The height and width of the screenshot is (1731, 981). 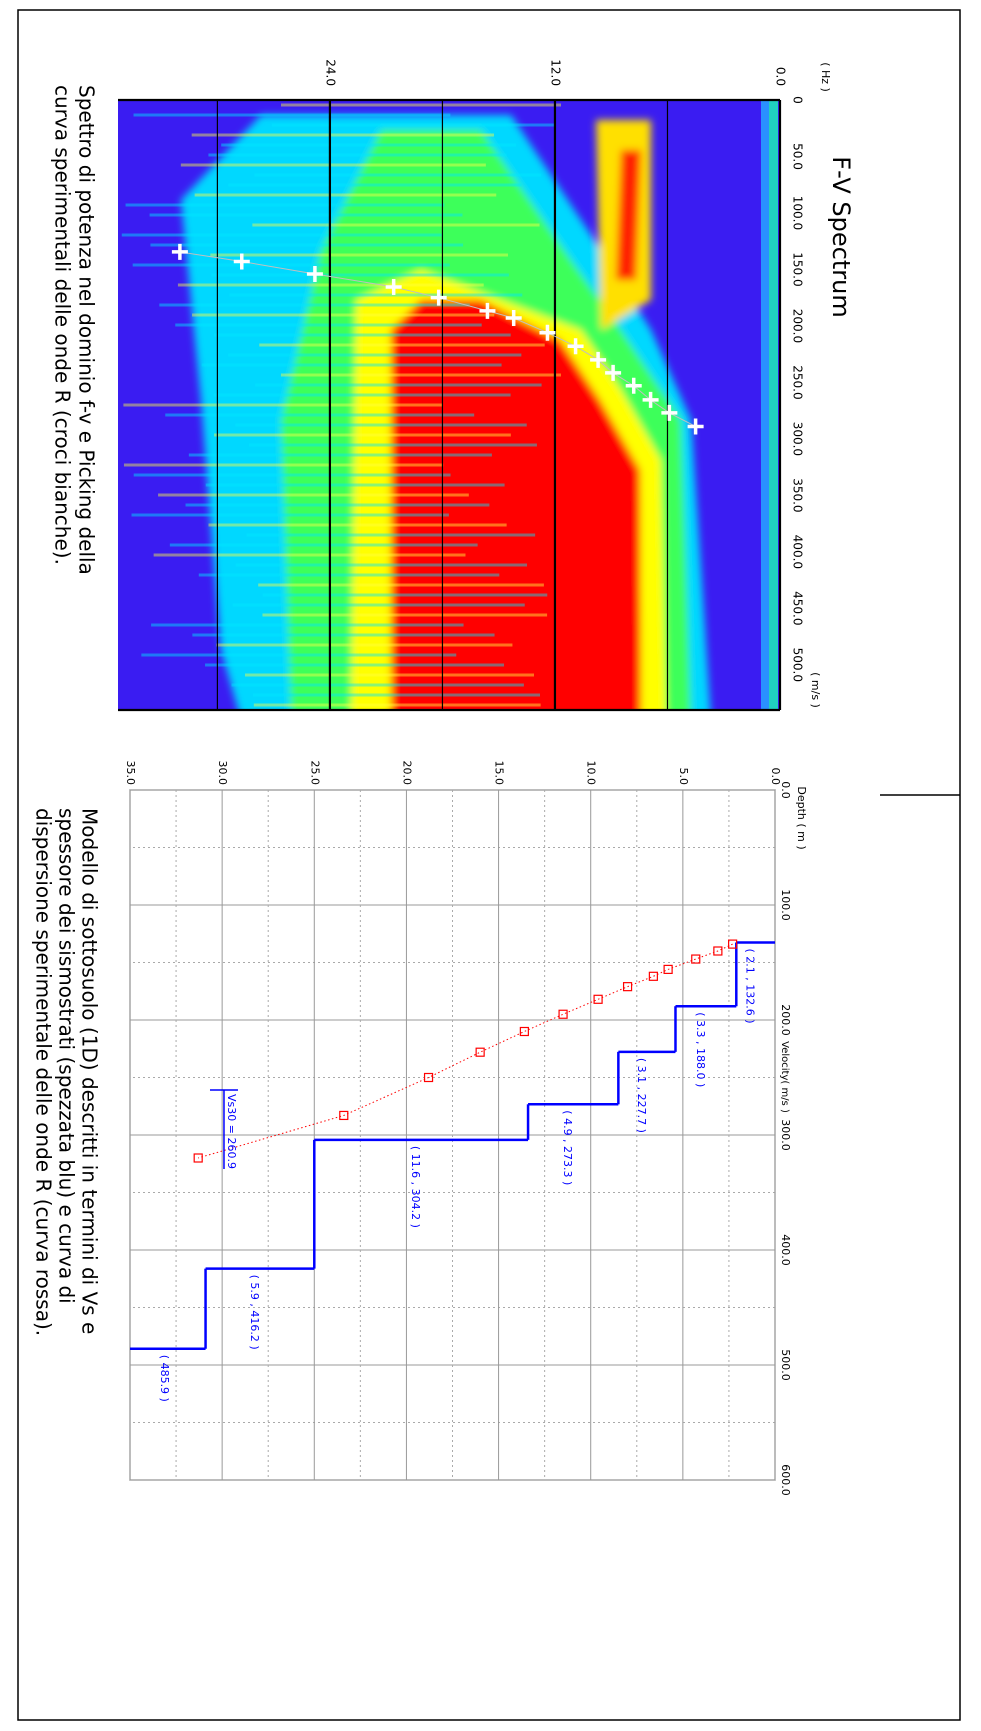 I want to click on y-tick-label: 35.0, so click(x=130, y=773).